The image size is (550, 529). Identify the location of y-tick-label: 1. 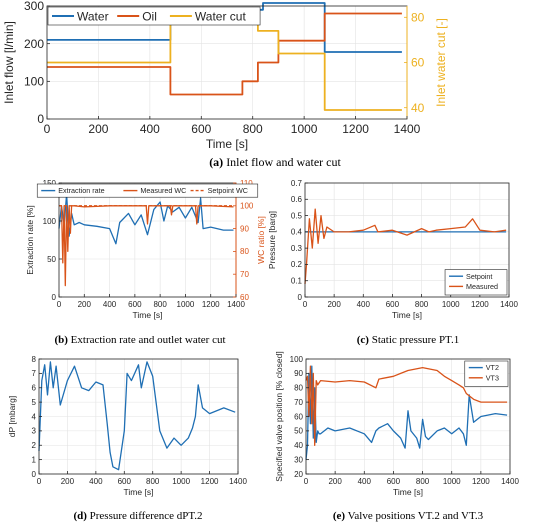
(34, 459).